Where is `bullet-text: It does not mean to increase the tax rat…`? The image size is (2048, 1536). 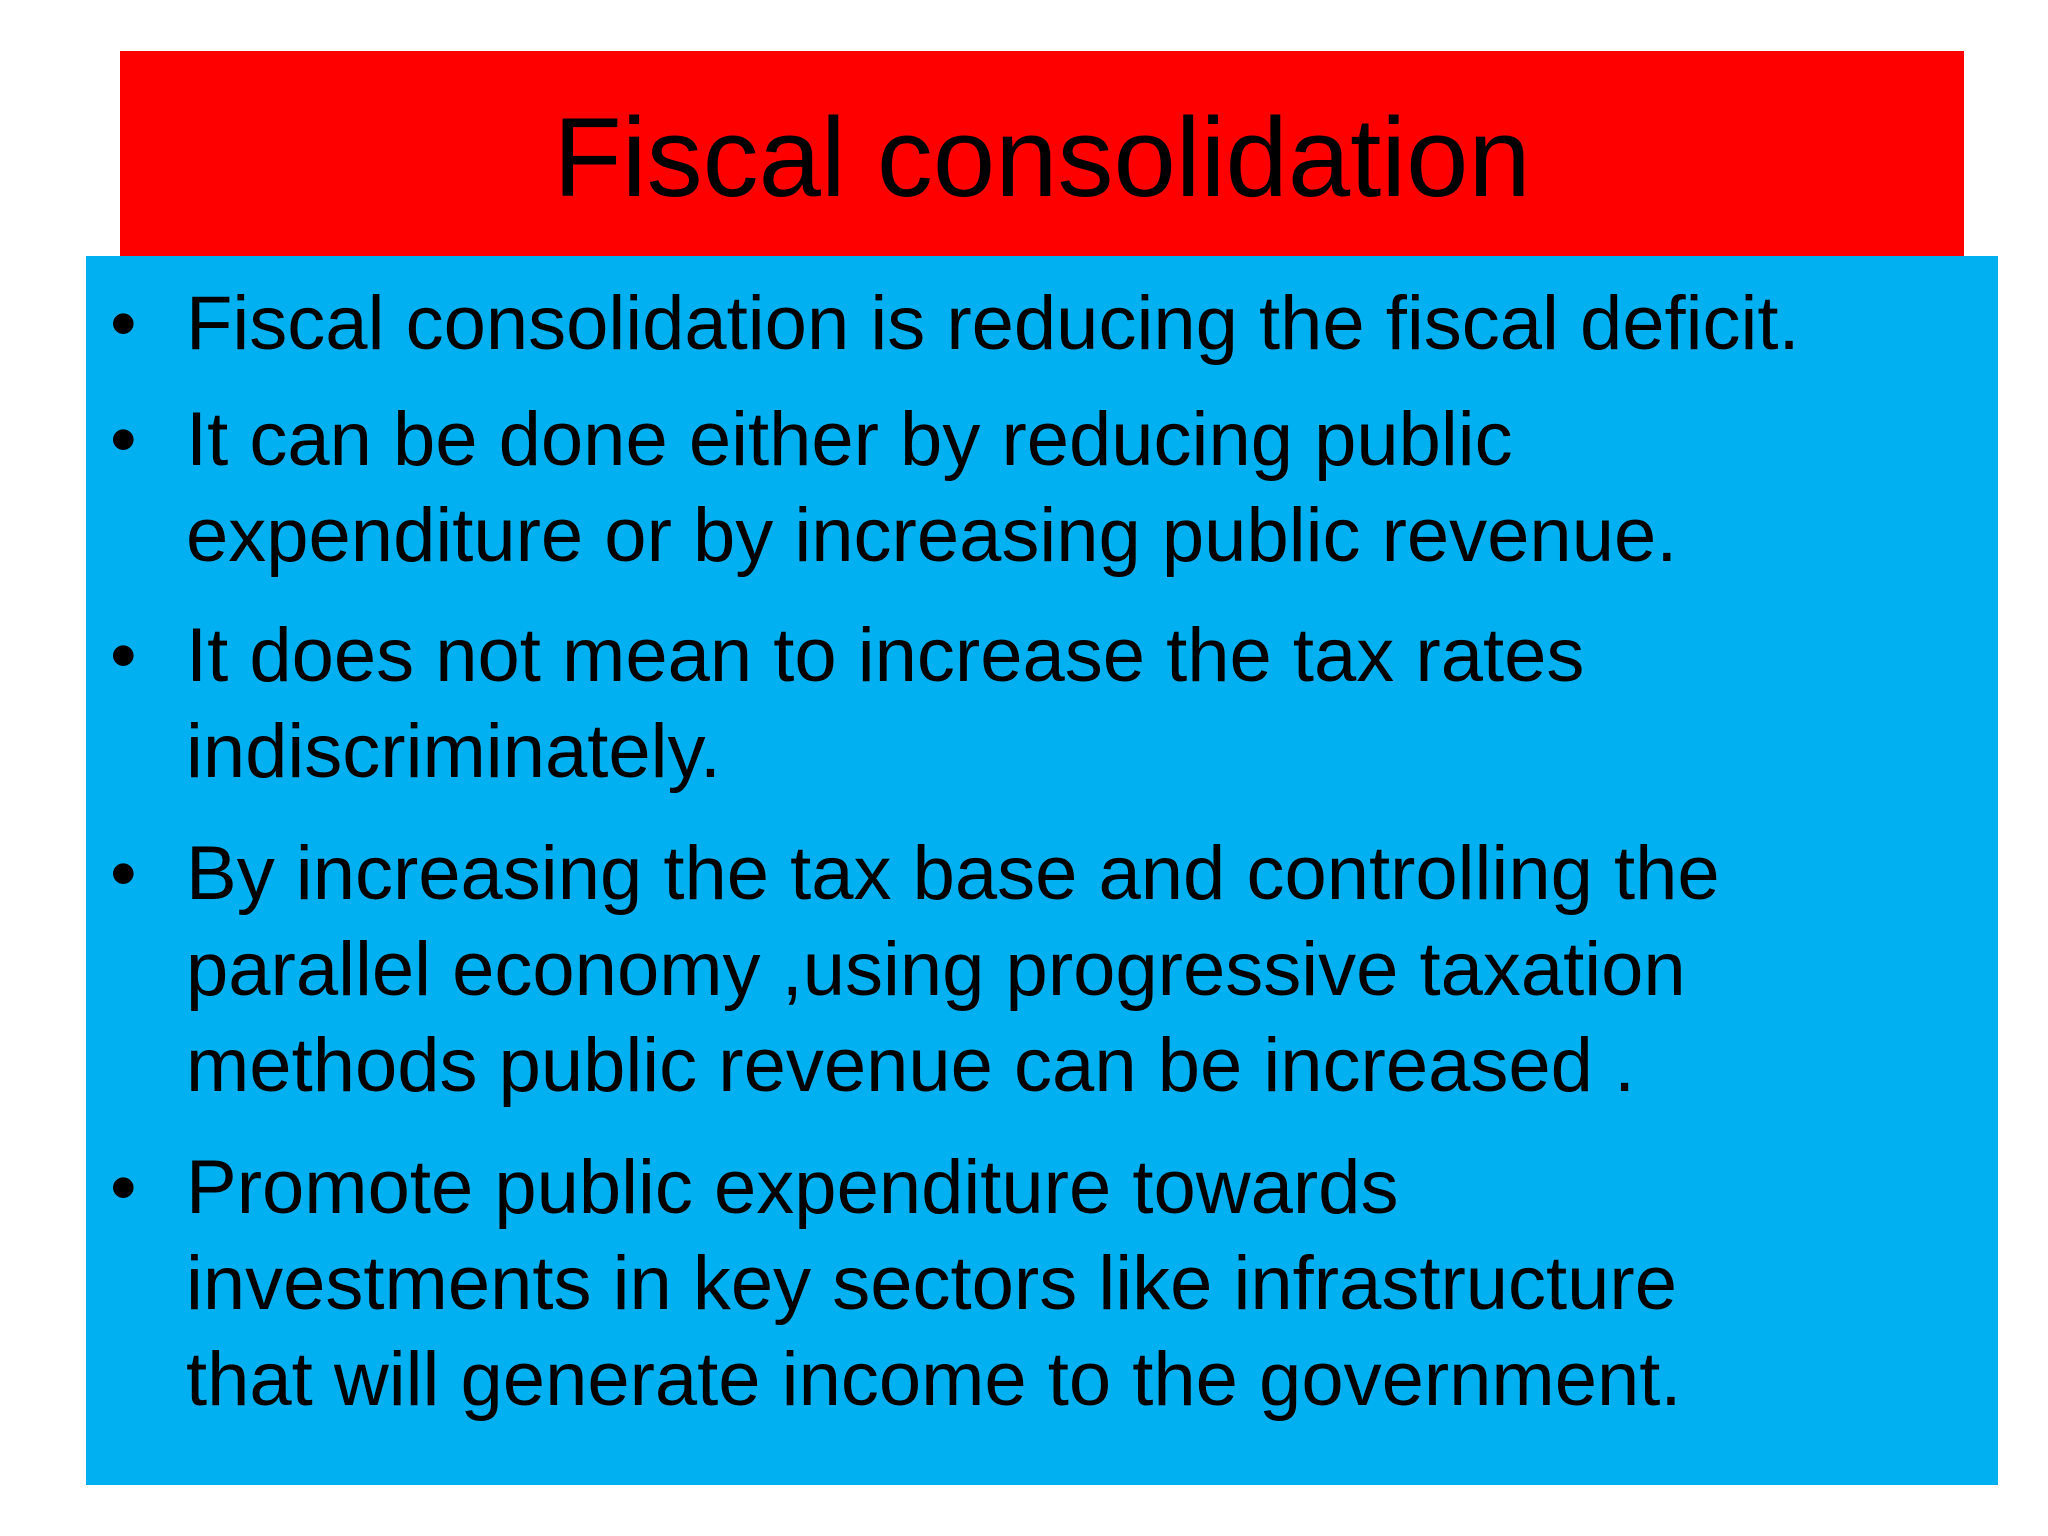 bullet-text: It does not mean to increase the tax rat… is located at coordinates (885, 703).